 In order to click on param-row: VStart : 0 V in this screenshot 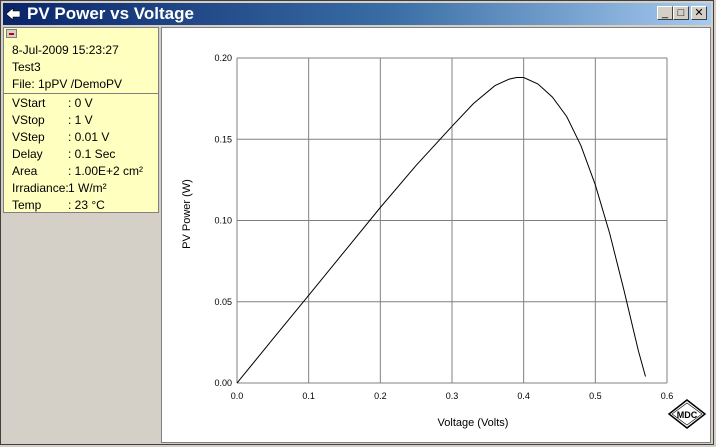, I will do `click(52, 103)`.